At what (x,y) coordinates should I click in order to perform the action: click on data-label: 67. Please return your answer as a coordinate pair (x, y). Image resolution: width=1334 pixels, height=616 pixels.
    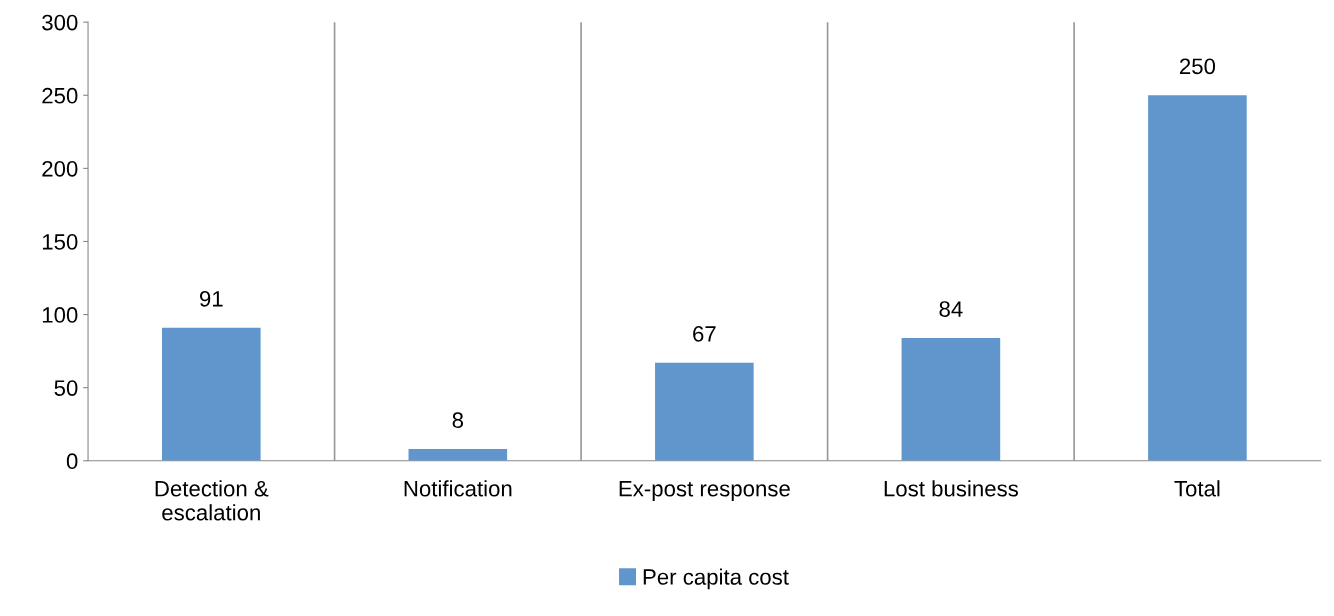
    Looking at the image, I should click on (704, 334).